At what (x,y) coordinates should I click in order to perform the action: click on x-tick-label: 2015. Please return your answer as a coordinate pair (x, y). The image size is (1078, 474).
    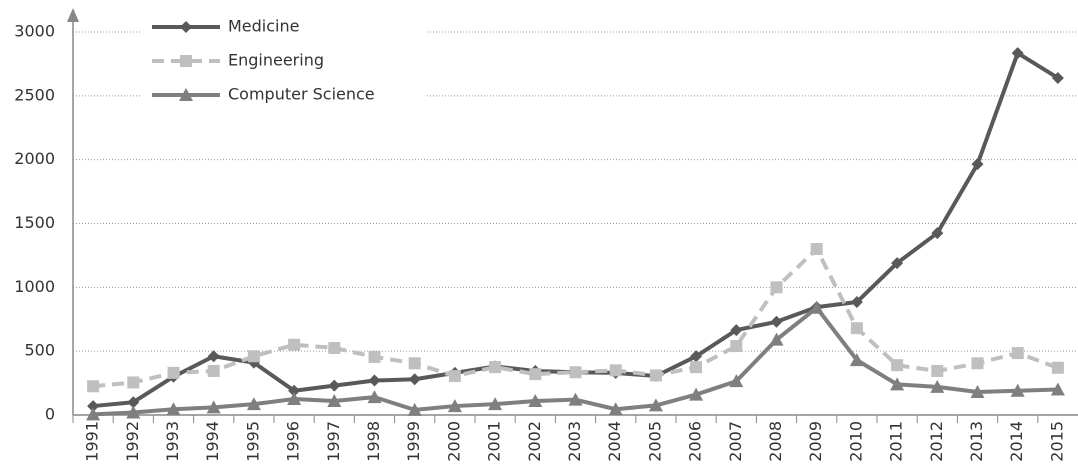
    Looking at the image, I should click on (1056, 441).